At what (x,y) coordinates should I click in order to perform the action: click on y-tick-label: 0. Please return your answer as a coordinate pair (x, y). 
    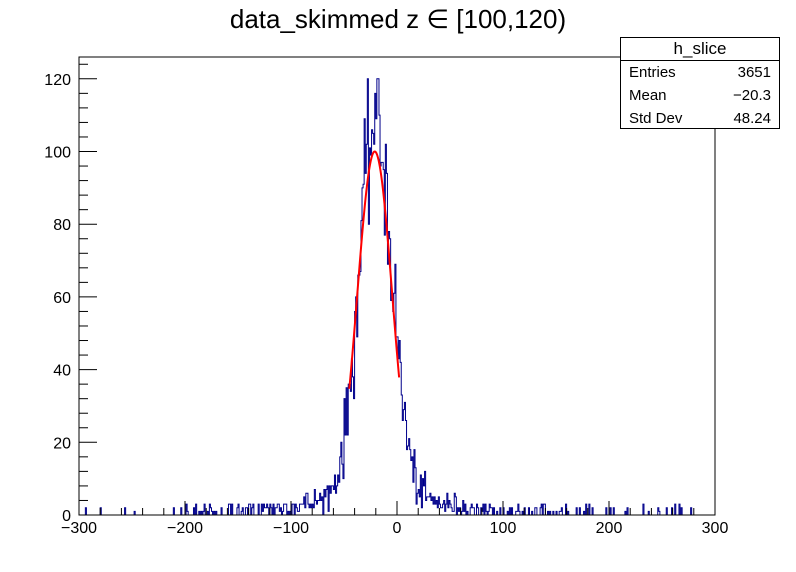
    Looking at the image, I should click on (66, 516).